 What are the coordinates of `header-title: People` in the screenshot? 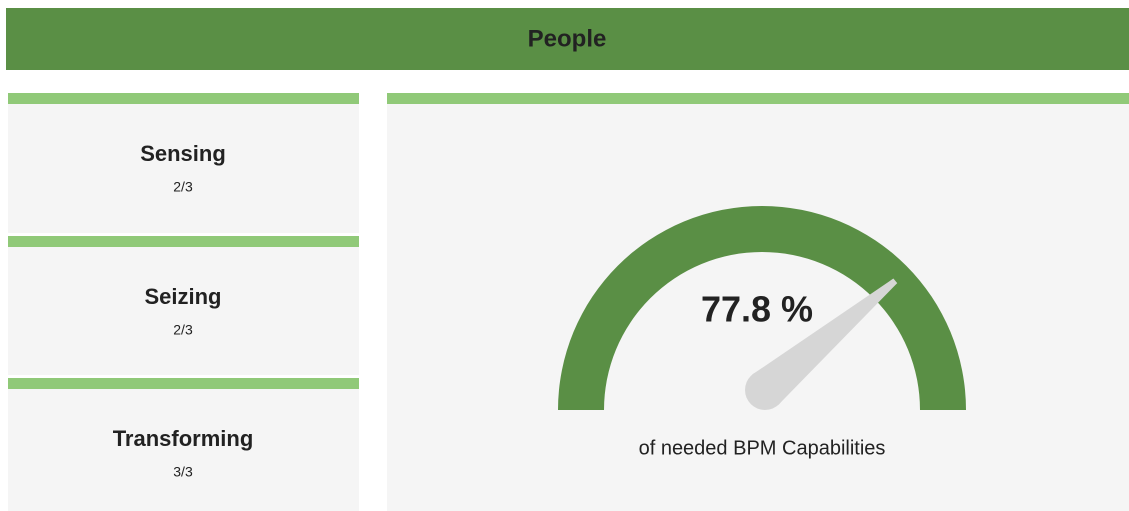 It's located at (567, 38).